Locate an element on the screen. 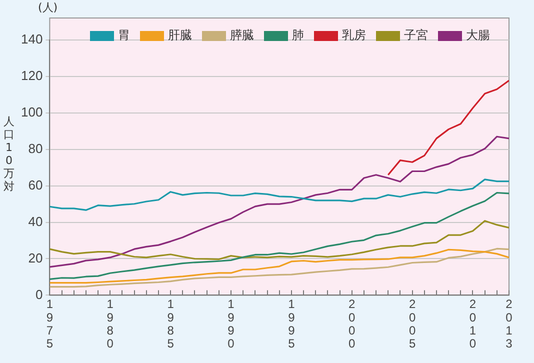  y-tick-label: 100 is located at coordinates (31, 112).